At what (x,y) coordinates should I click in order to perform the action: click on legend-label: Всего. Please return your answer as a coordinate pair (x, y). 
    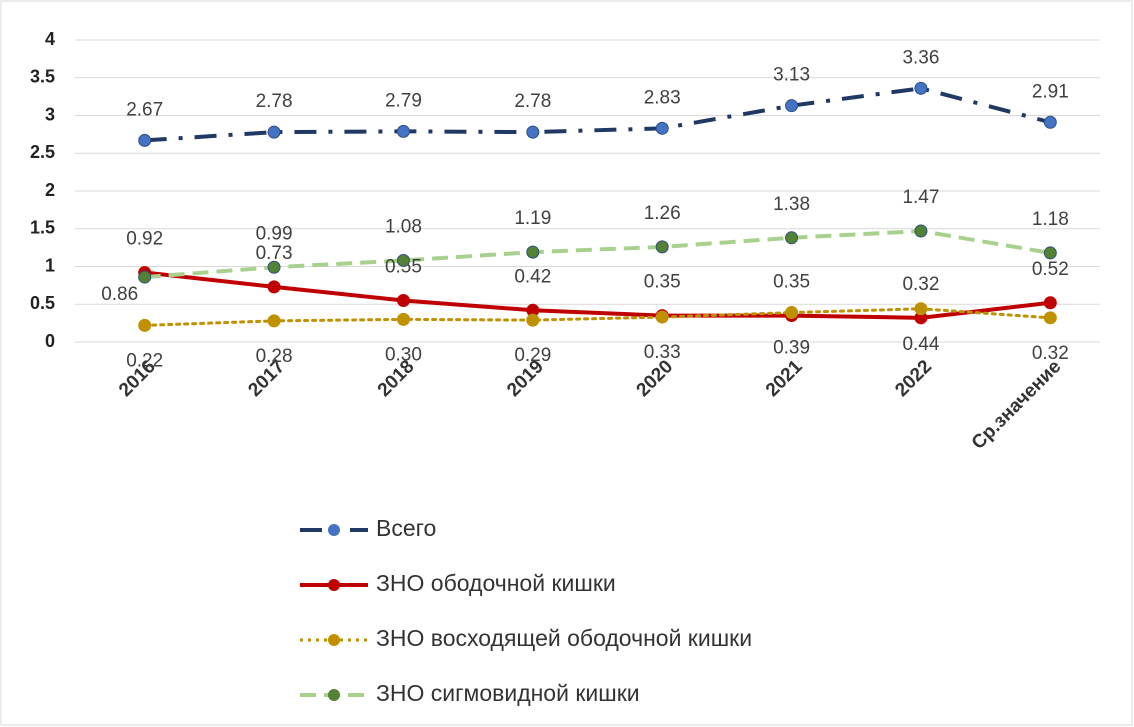
    Looking at the image, I should click on (406, 528).